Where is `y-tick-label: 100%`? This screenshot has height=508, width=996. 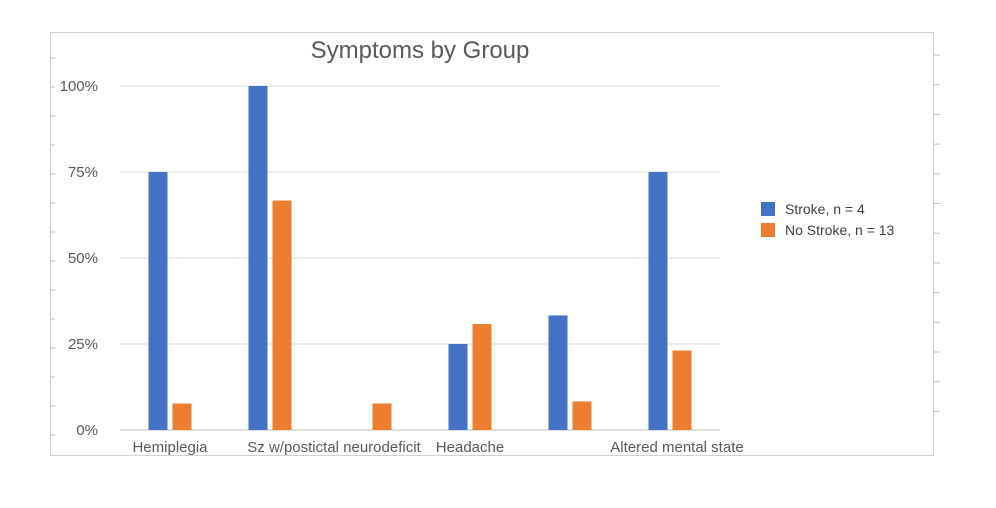
y-tick-label: 100% is located at coordinates (79, 86).